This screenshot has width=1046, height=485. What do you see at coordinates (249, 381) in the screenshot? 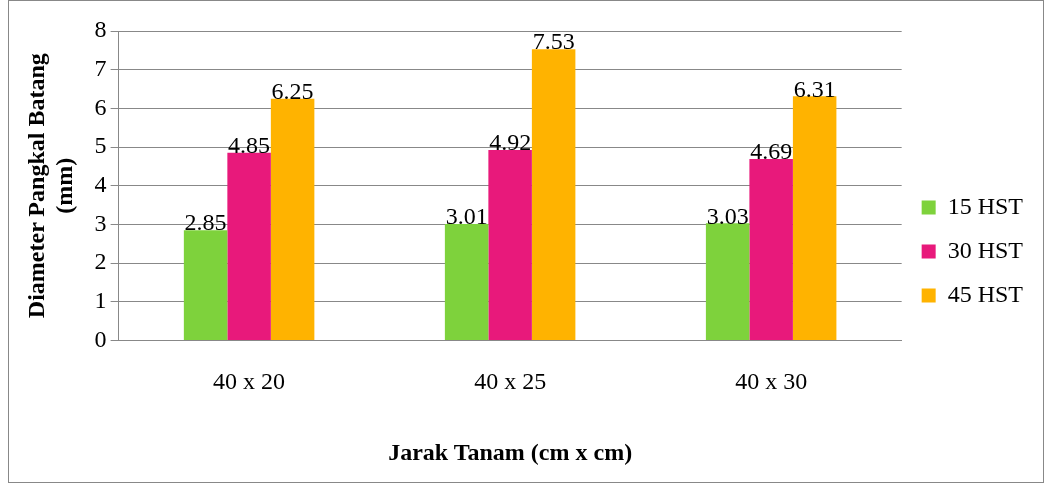
I see `x-tick-label: 40 x 20` at bounding box center [249, 381].